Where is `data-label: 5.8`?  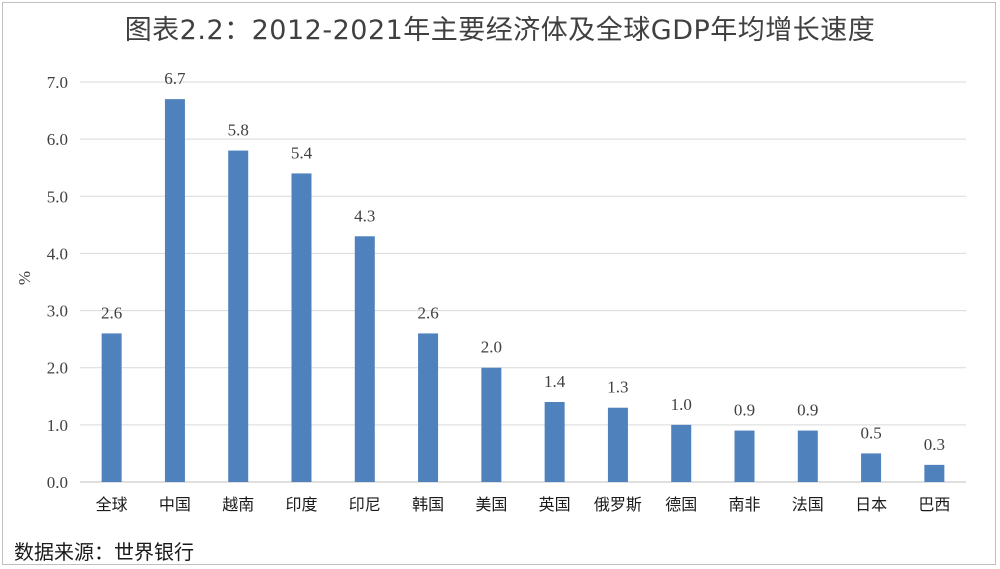 data-label: 5.8 is located at coordinates (238, 130).